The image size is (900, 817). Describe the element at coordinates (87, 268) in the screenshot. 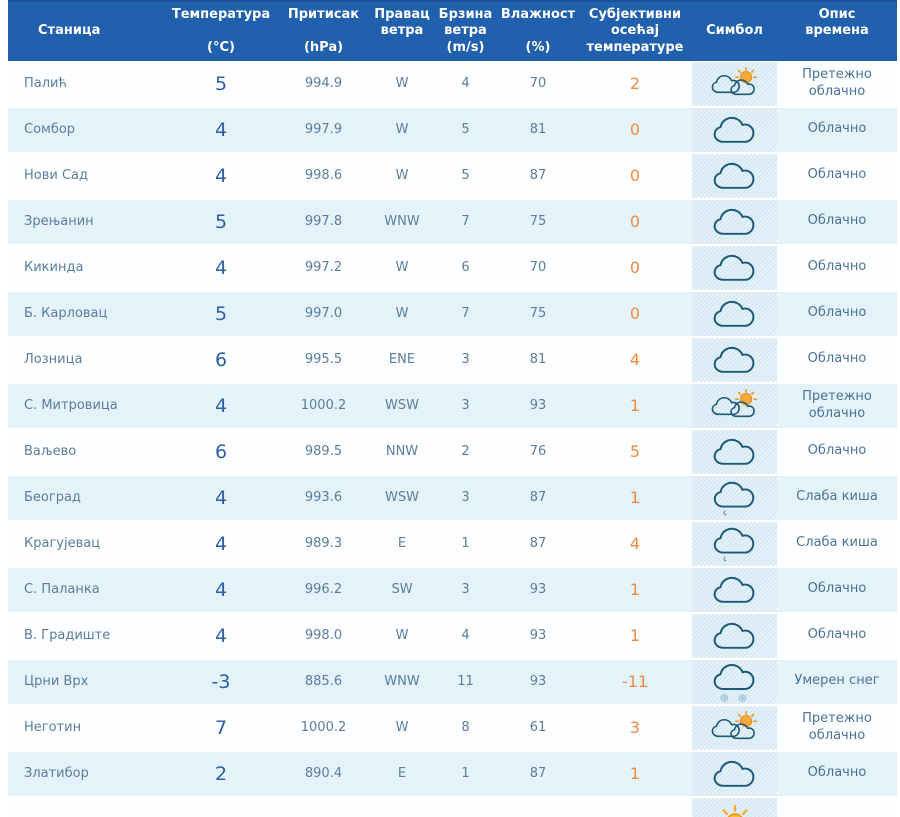

I see `station-name: Кикинда` at that location.